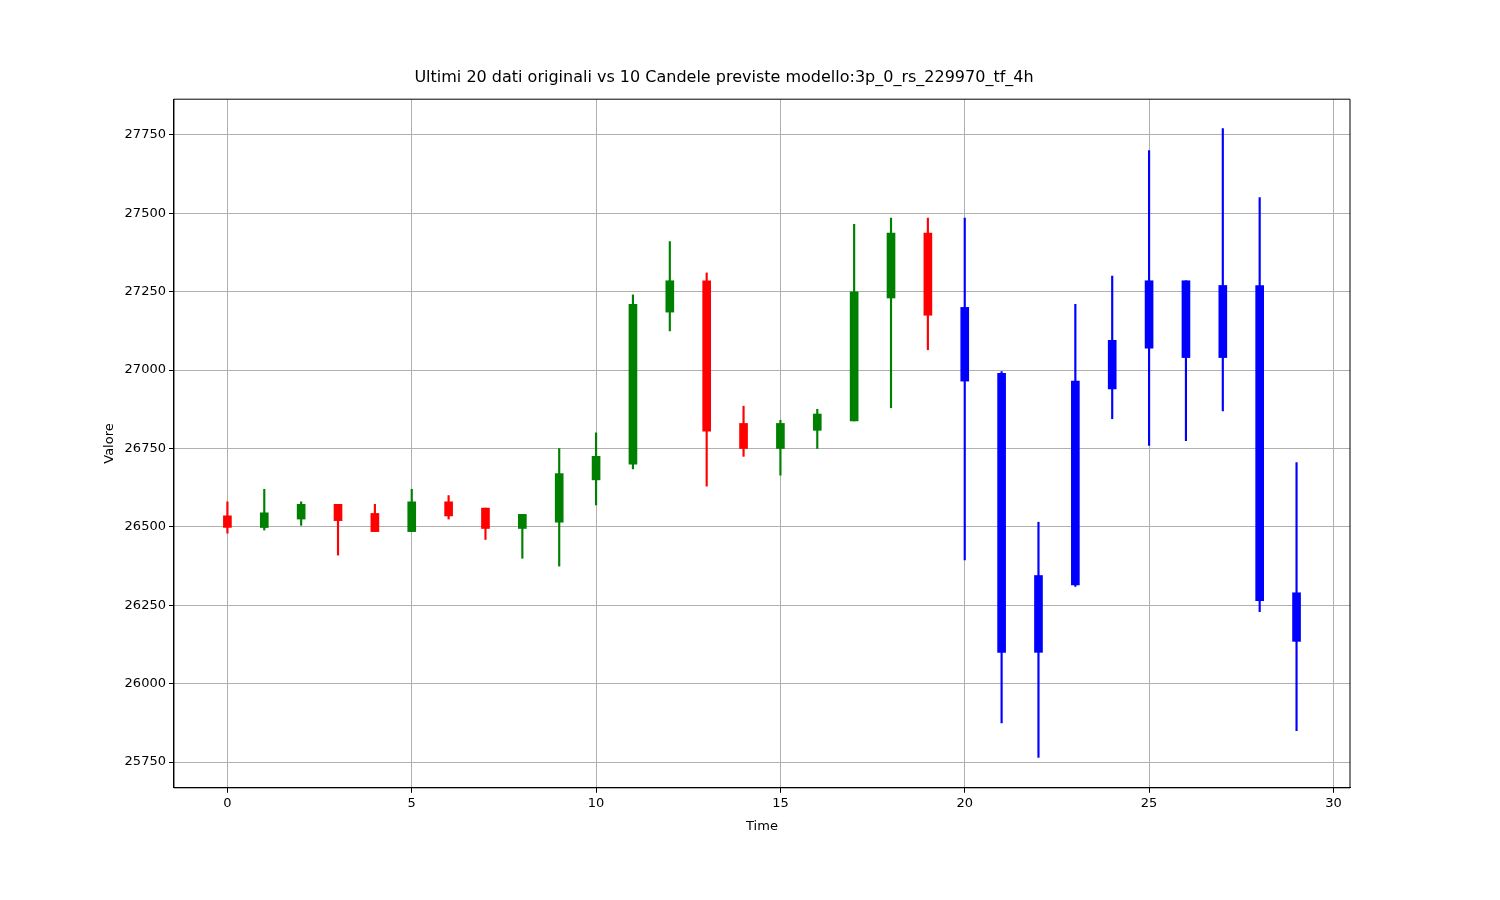 This screenshot has height=900, width=1500. Describe the element at coordinates (227, 802) in the screenshot. I see `x-tick-label: 0` at that location.